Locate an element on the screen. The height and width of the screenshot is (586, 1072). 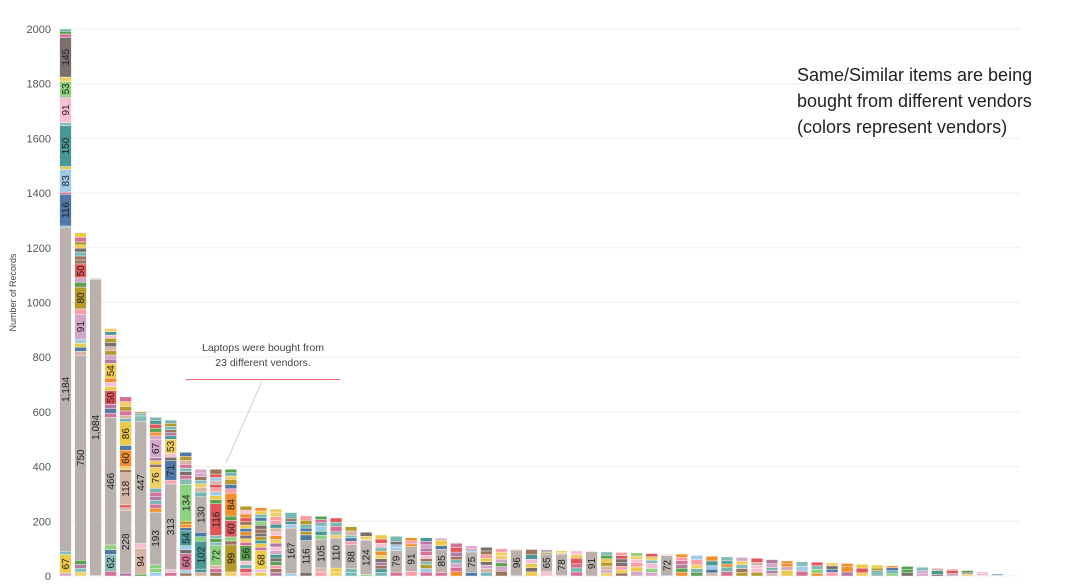
y-tick-label: 600 is located at coordinates (42, 413).